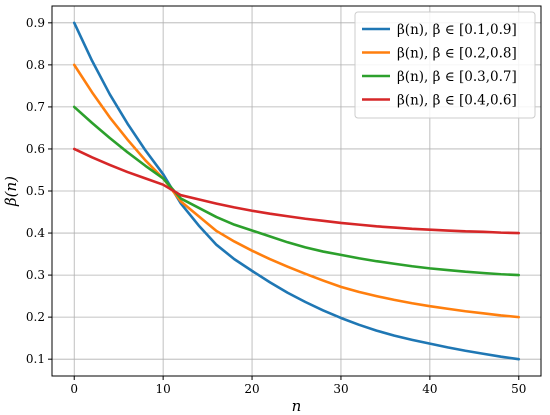 The image size is (550, 415). Describe the element at coordinates (35, 149) in the screenshot. I see `y-tick-label: 0.6` at that location.